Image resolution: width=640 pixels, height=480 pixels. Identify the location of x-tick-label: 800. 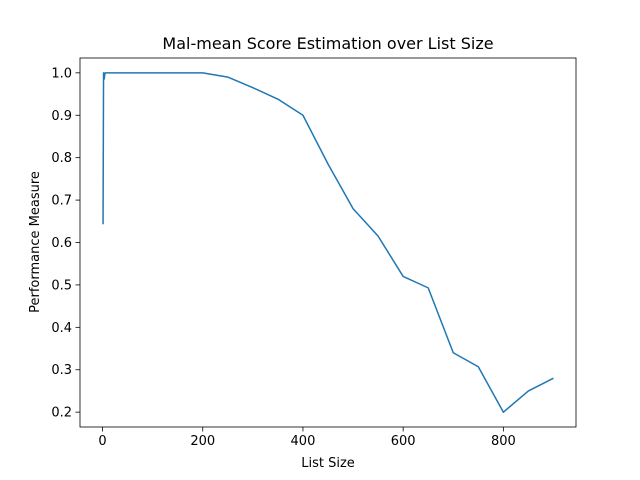
(503, 441).